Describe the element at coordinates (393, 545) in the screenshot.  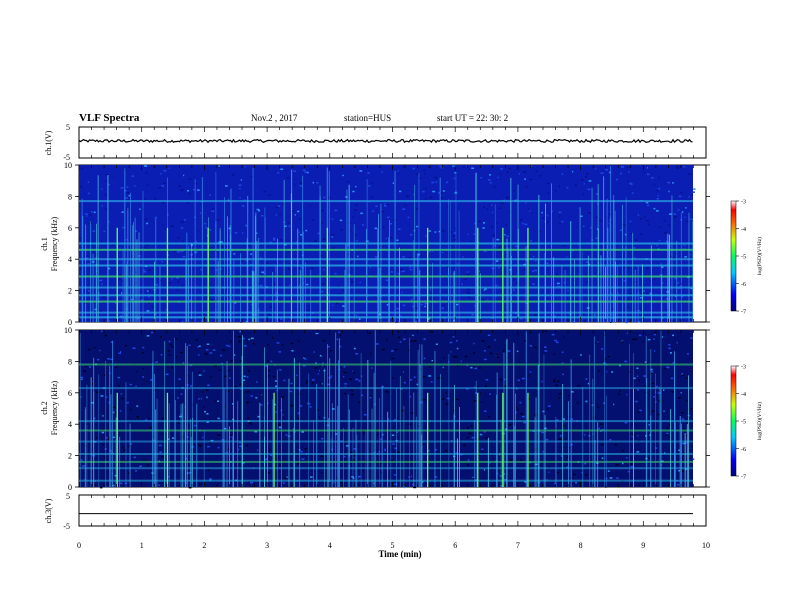
I see `time-axis-tick-labels: 0 1 2 3 4 5 6 7 8 9 10` at that location.